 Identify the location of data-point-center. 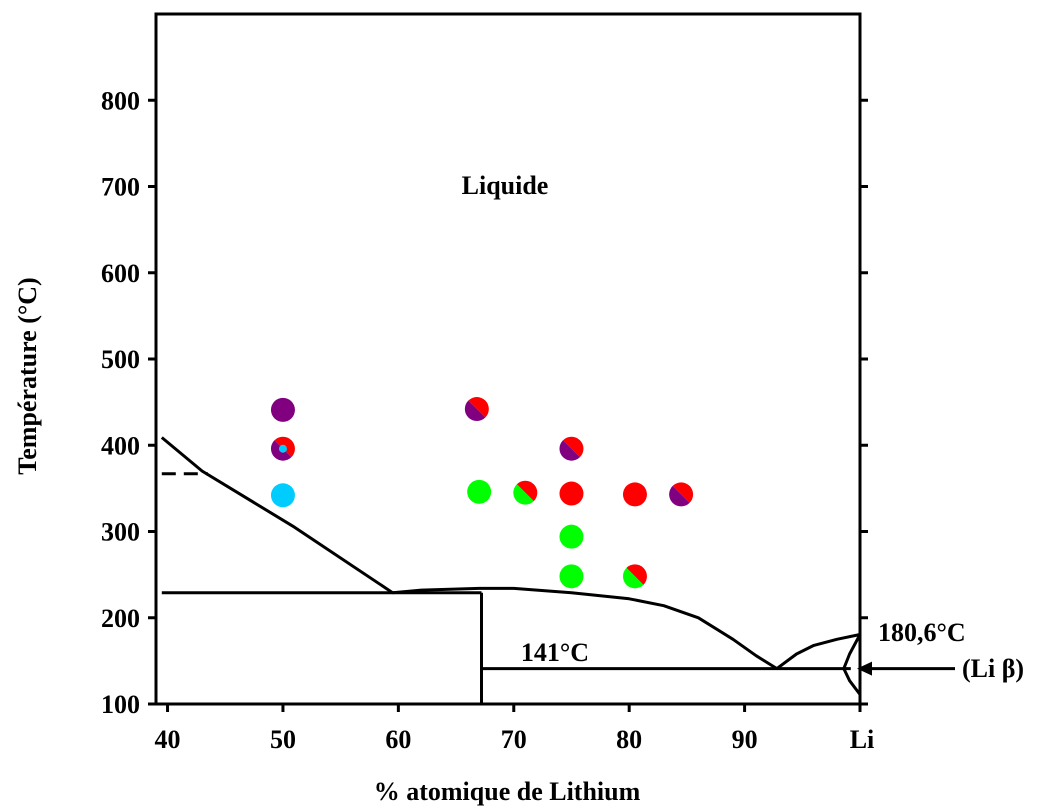
(282, 448).